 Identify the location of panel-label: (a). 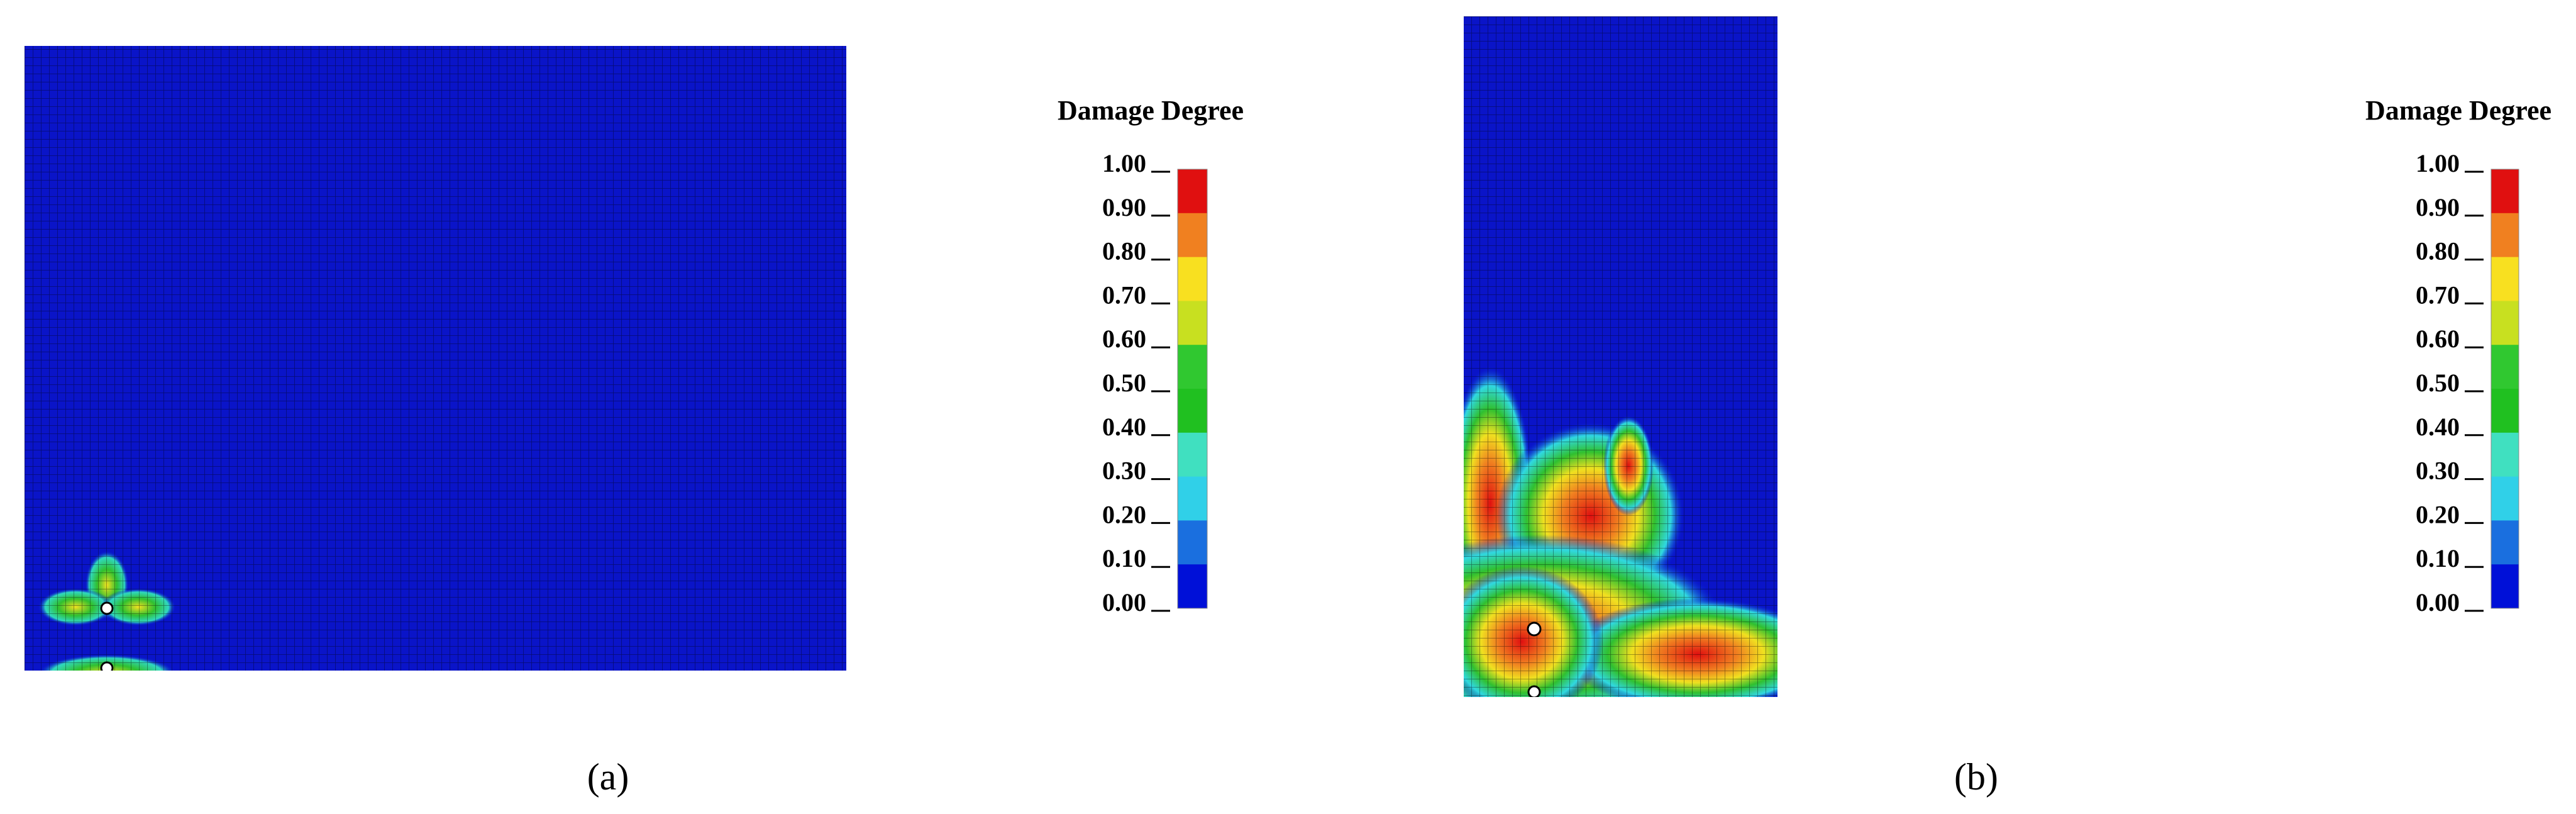
(608, 777).